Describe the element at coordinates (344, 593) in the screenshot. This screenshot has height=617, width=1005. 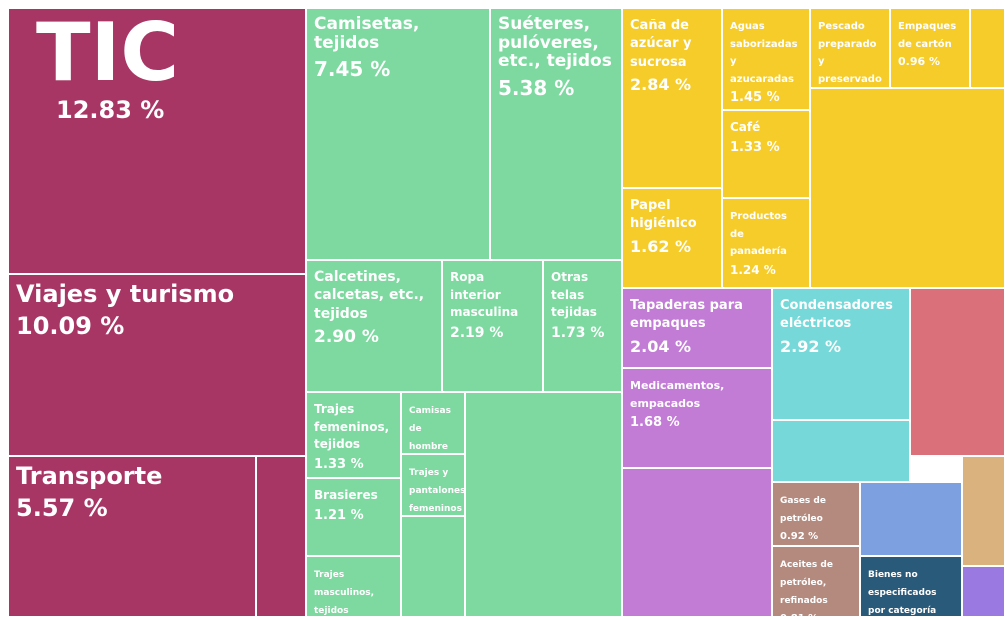
I see `tile-label: Trajes masculinos, tejidos` at that location.